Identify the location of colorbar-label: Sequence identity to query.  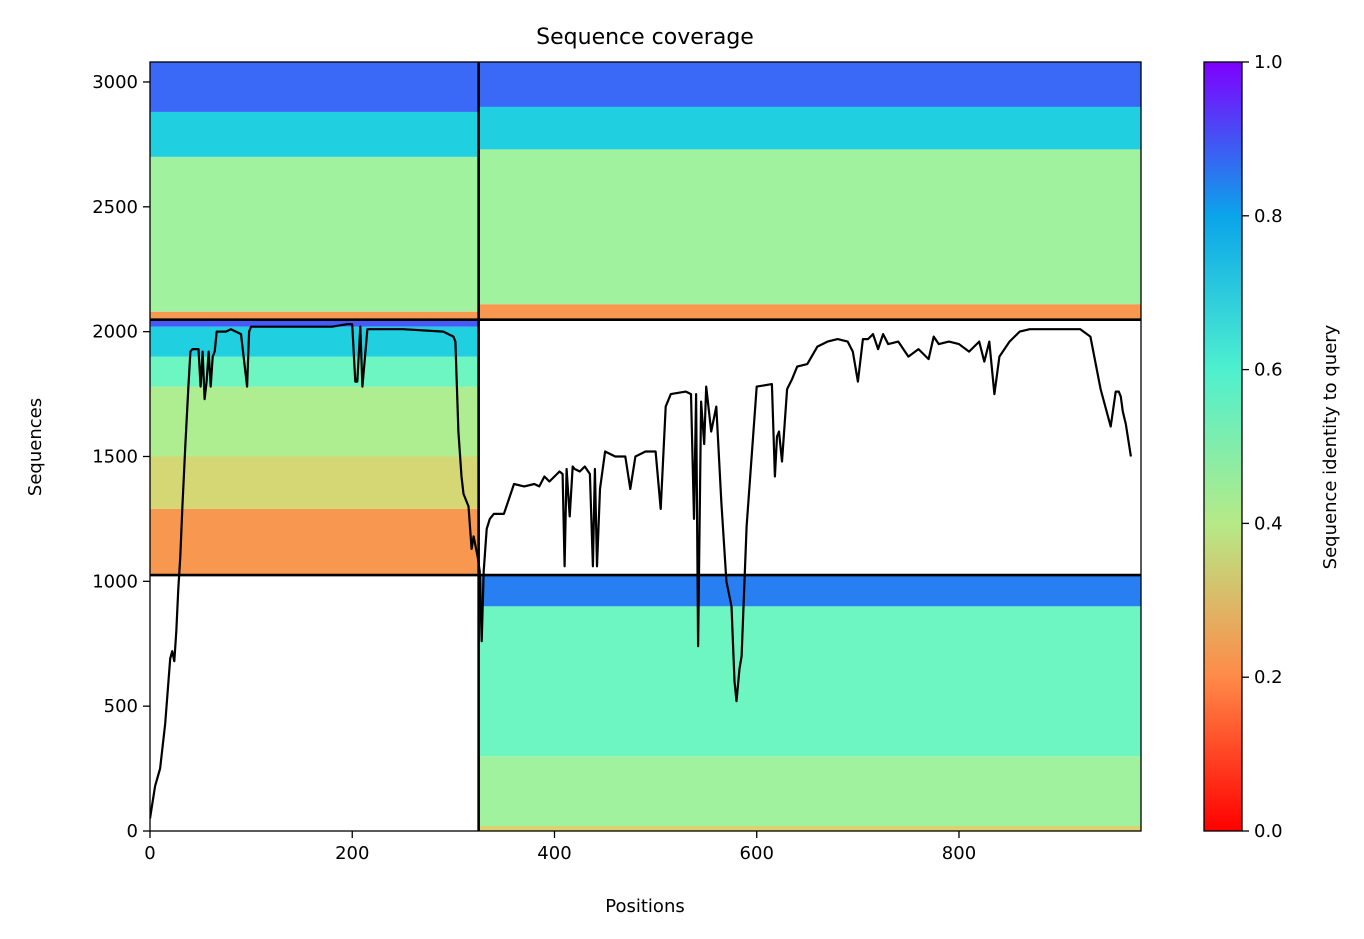
(1330, 446).